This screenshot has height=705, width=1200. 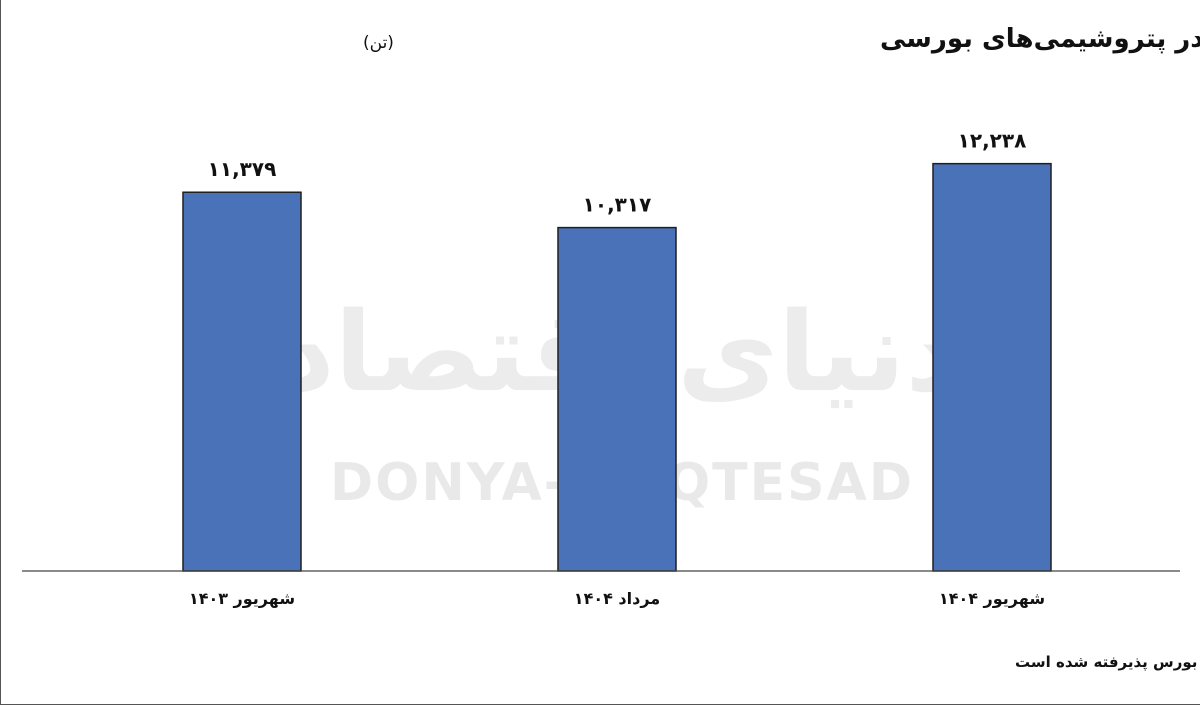 What do you see at coordinates (1040, 39) in the screenshot?
I see `chart-title: حجم تولید پی‌وی‌سی در پتروشیمی‌های بورسی` at bounding box center [1040, 39].